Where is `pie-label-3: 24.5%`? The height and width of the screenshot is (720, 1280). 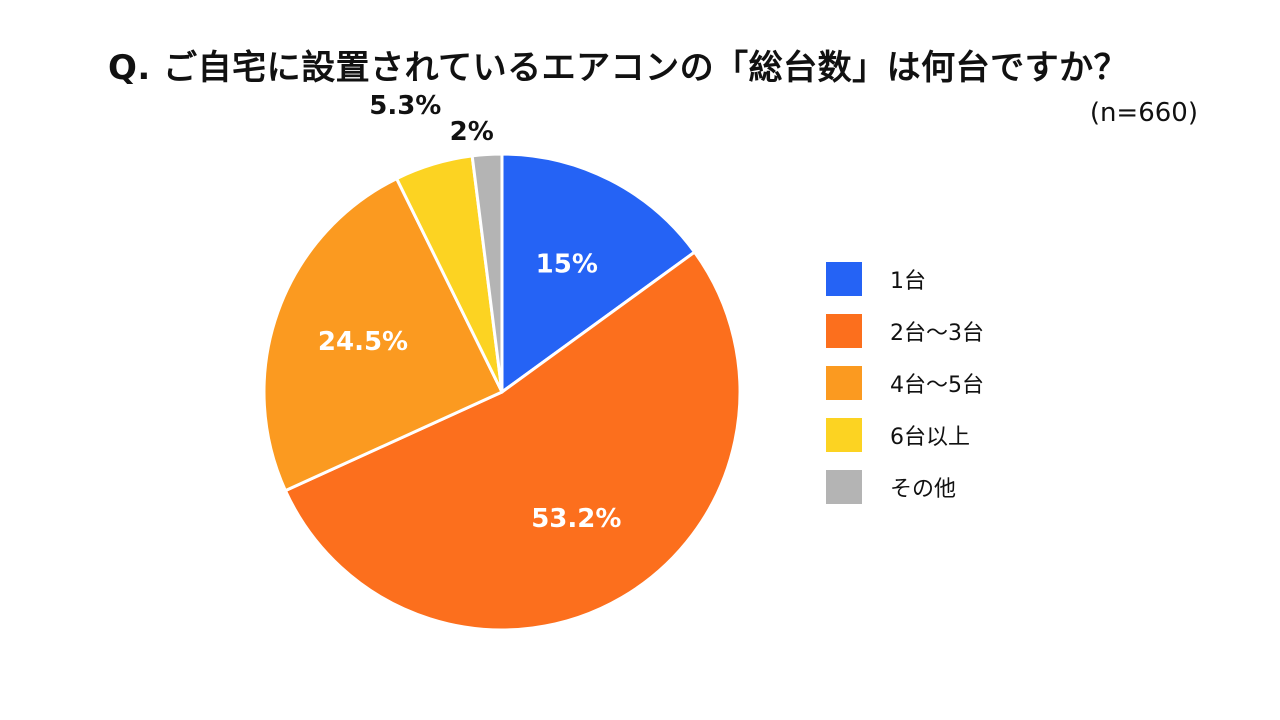 pie-label-3: 24.5% is located at coordinates (363, 342).